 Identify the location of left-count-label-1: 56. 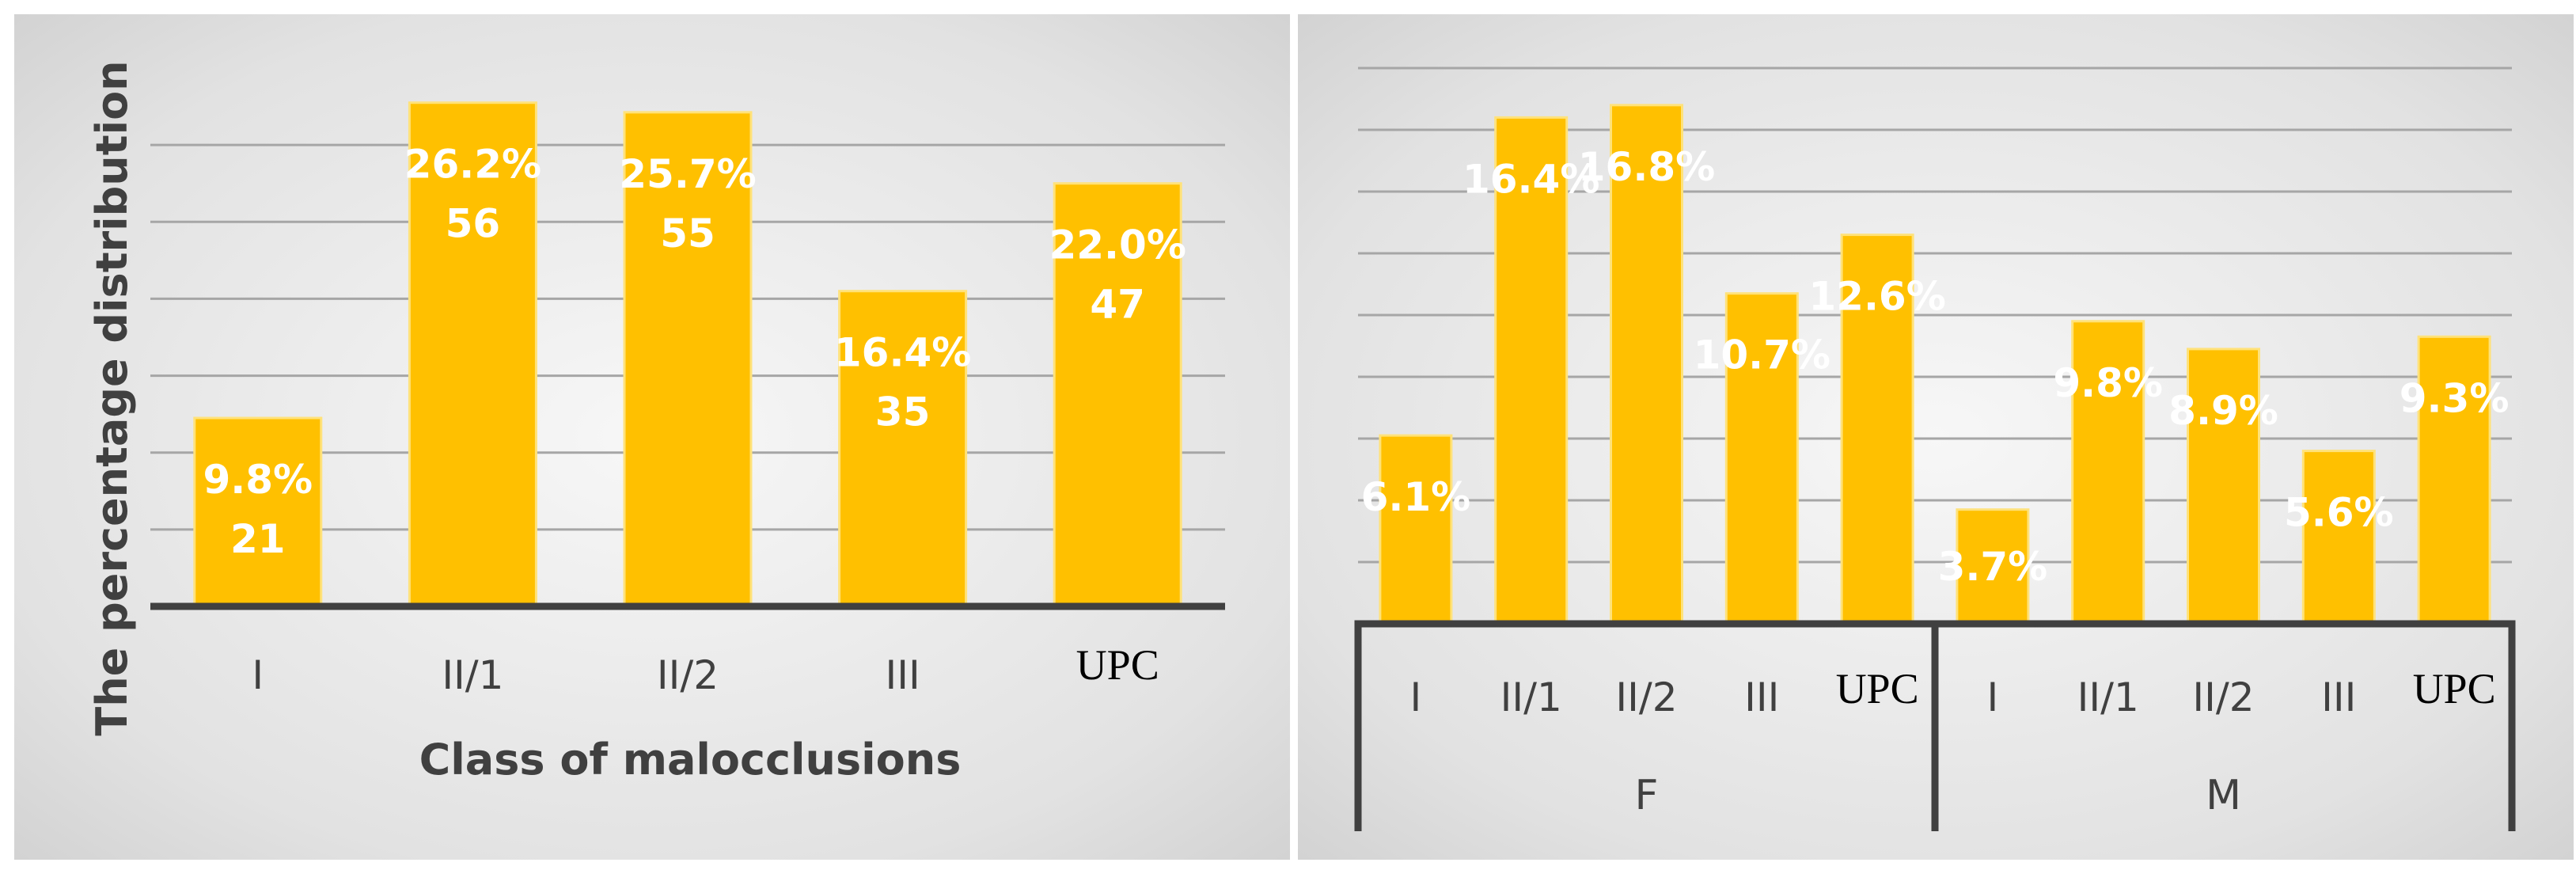
(473, 224).